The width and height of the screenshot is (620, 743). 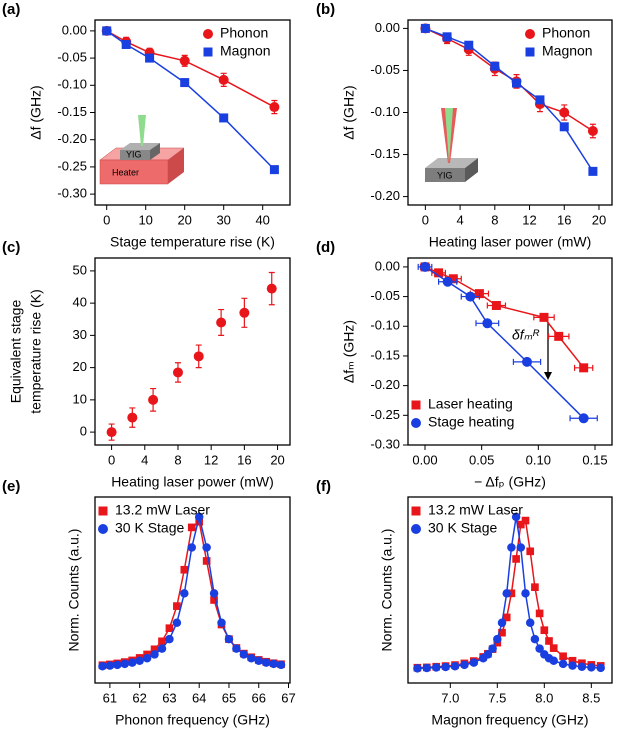 What do you see at coordinates (450, 697) in the screenshot?
I see `x-tick-label: 7.0` at bounding box center [450, 697].